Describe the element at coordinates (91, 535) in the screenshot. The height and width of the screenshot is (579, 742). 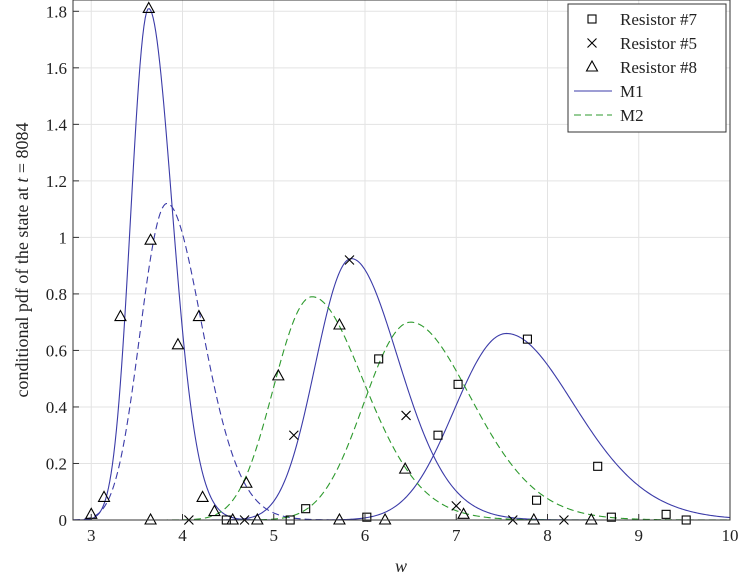
I see `x-tick-label: 3` at that location.